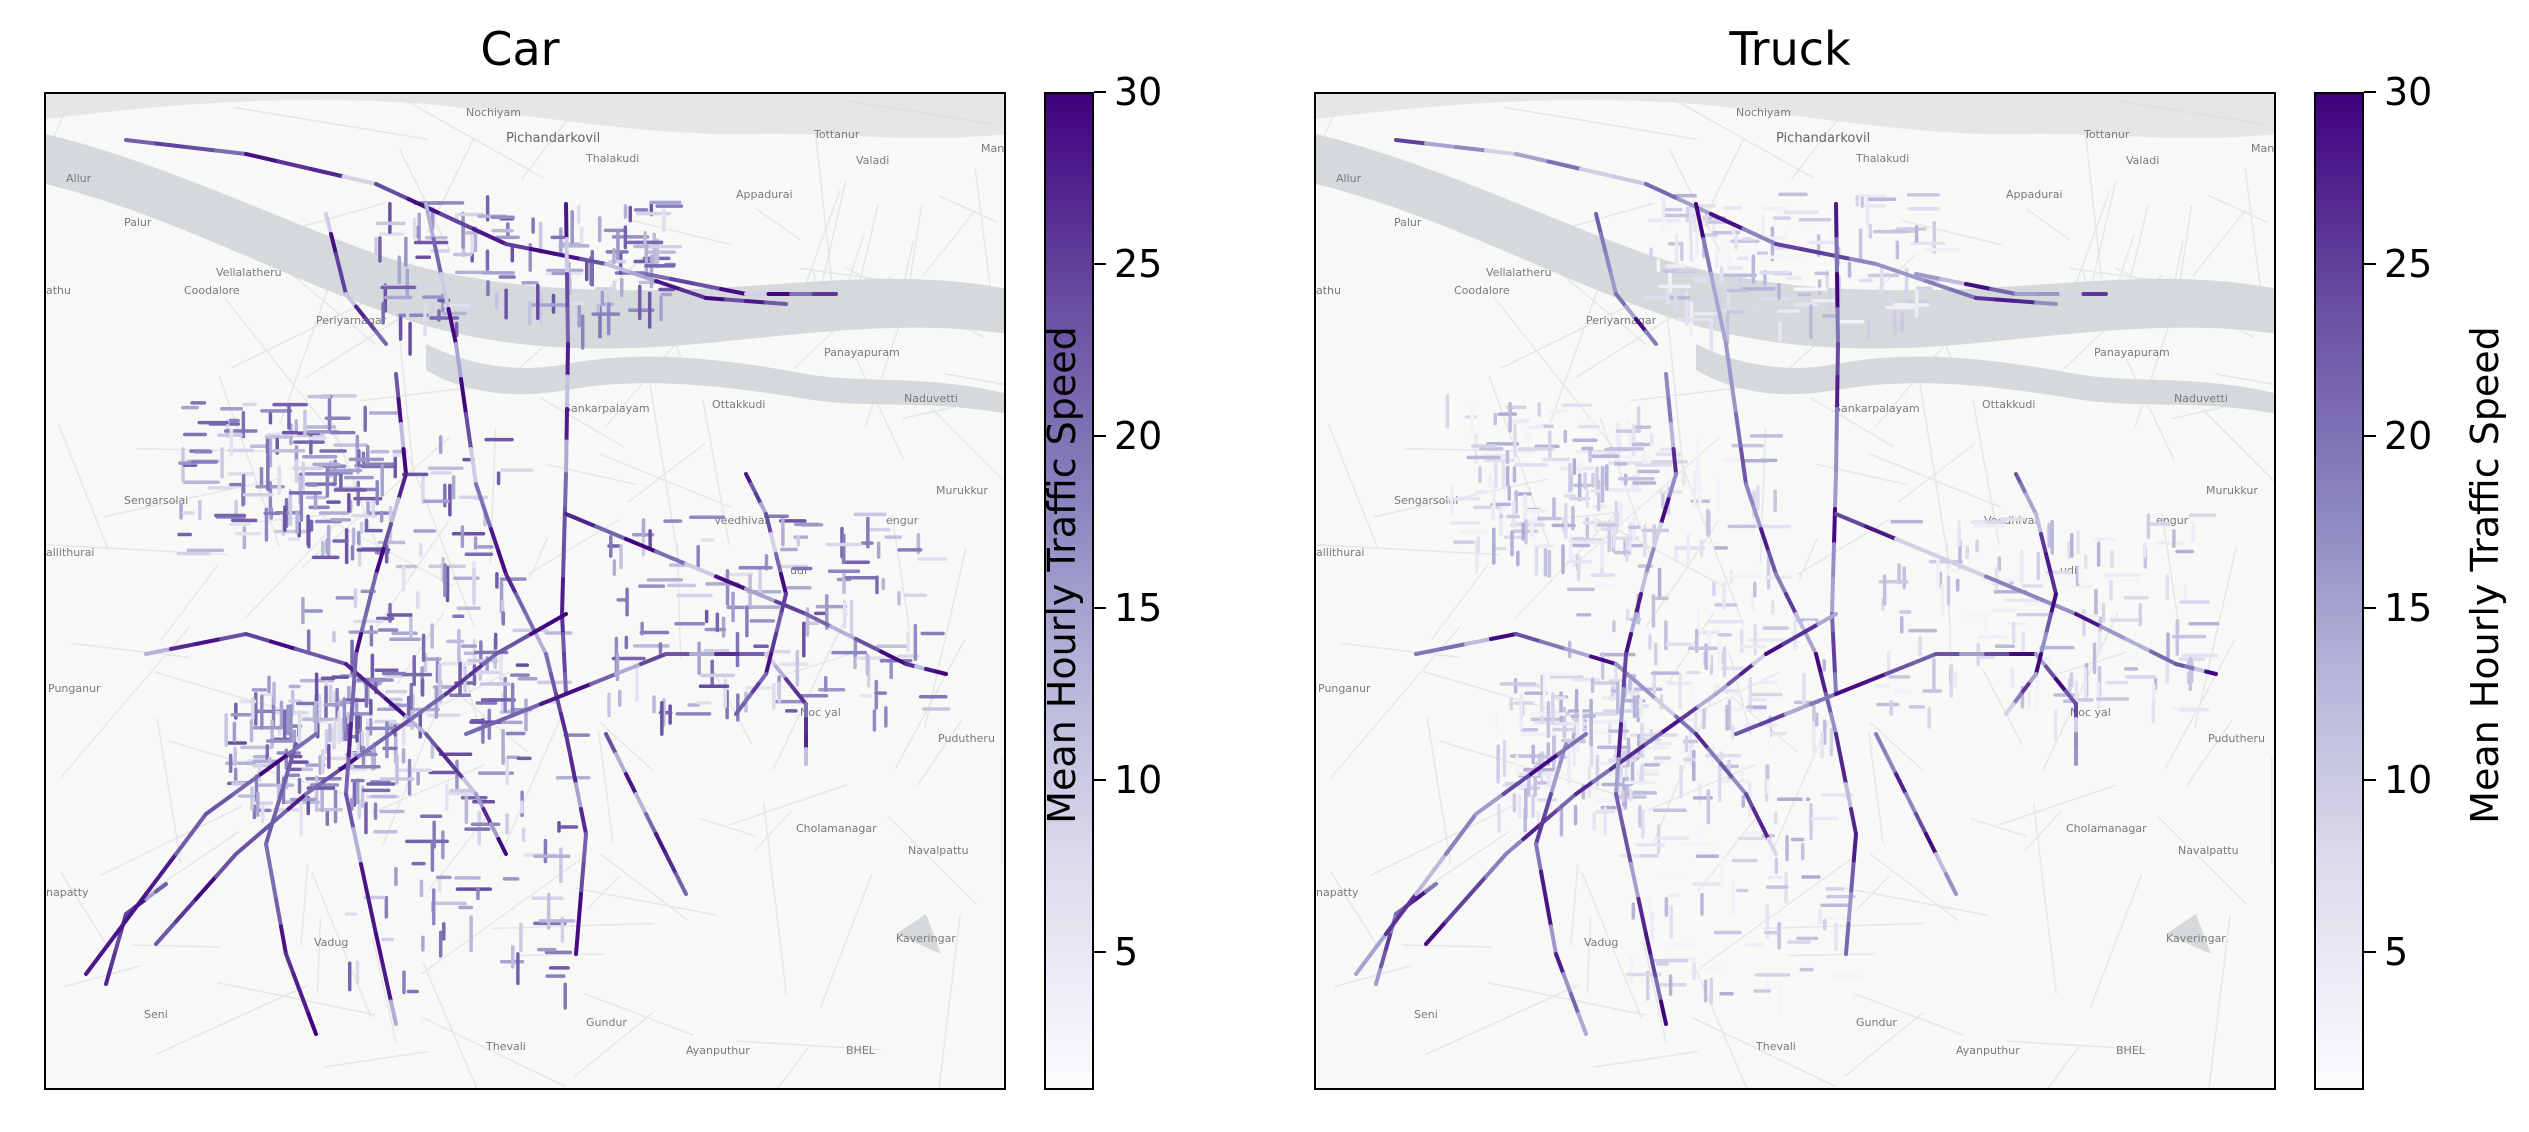 The height and width of the screenshot is (1132, 2529). I want to click on colorbar-tick-label: 15, so click(1138, 608).